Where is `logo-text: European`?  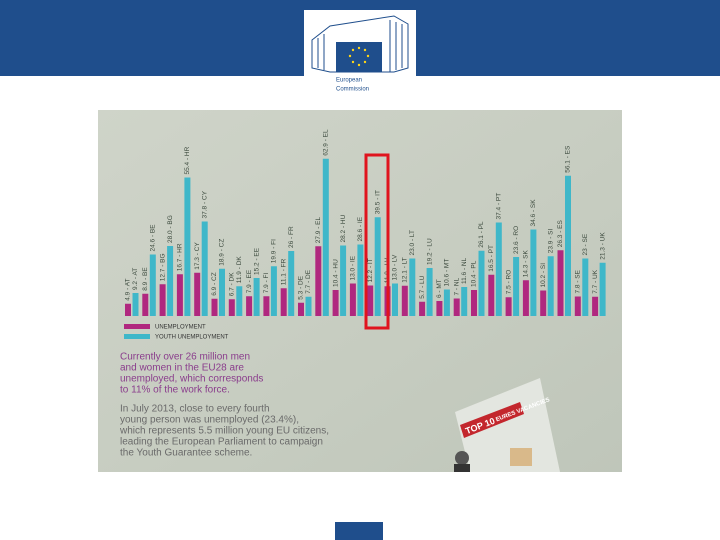
logo-text: European is located at coordinates (349, 81).